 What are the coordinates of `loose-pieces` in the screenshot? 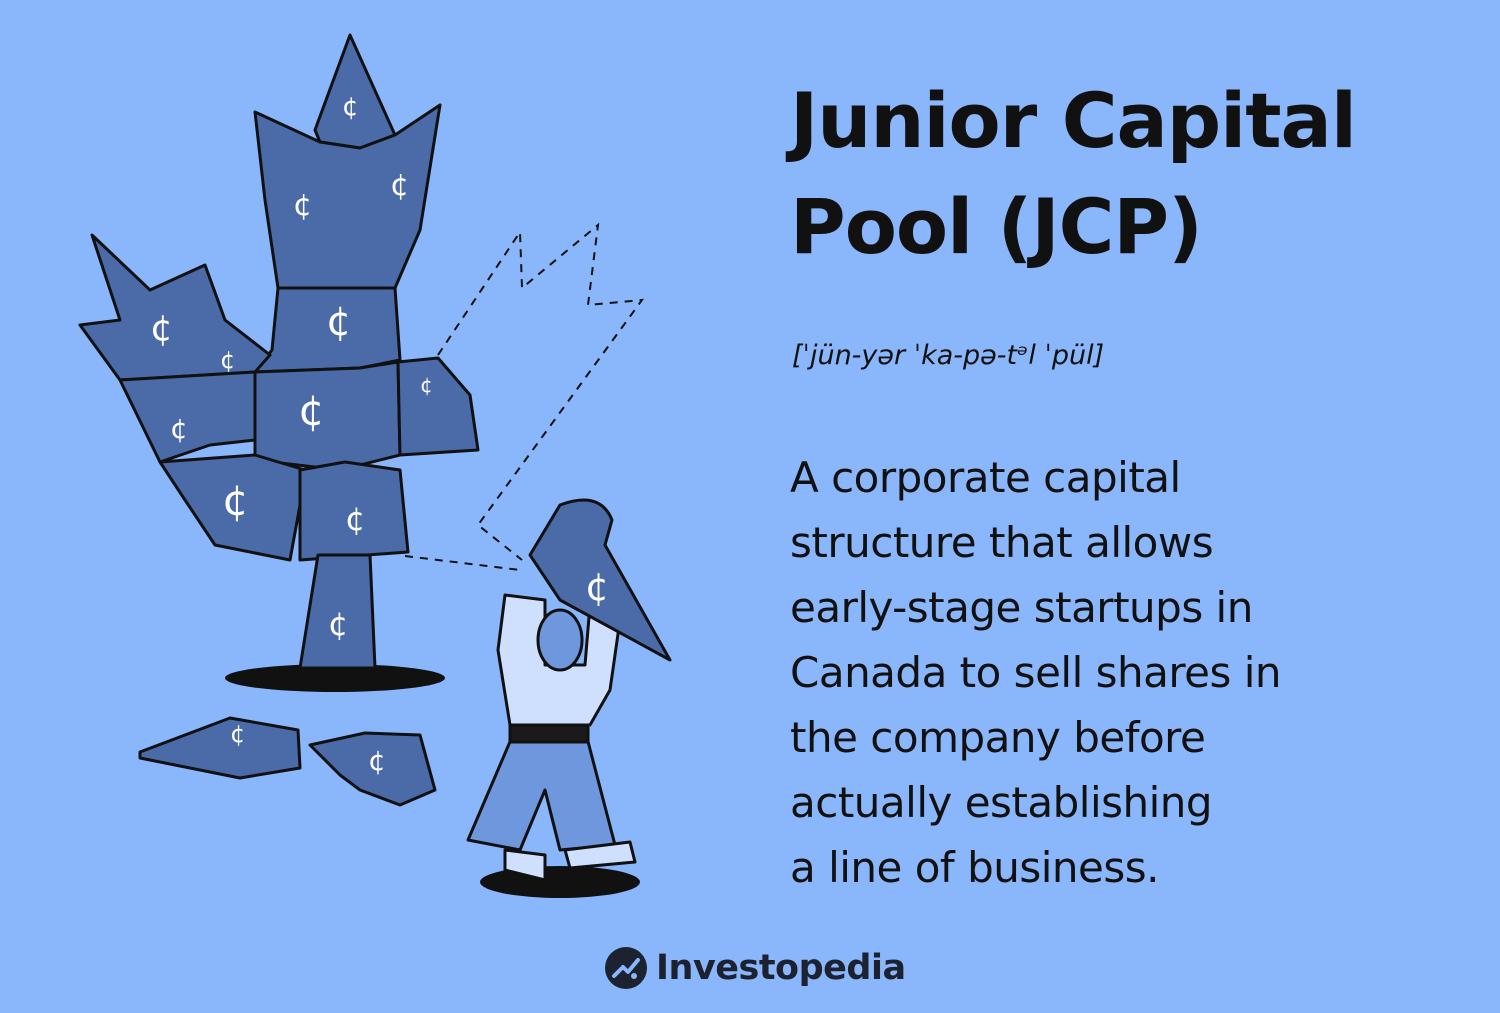 It's located at (287, 761).